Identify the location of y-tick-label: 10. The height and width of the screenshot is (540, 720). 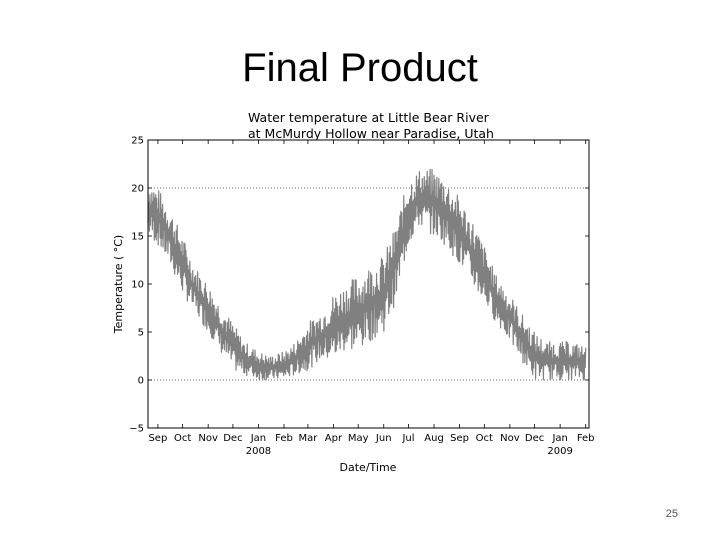
(137, 285).